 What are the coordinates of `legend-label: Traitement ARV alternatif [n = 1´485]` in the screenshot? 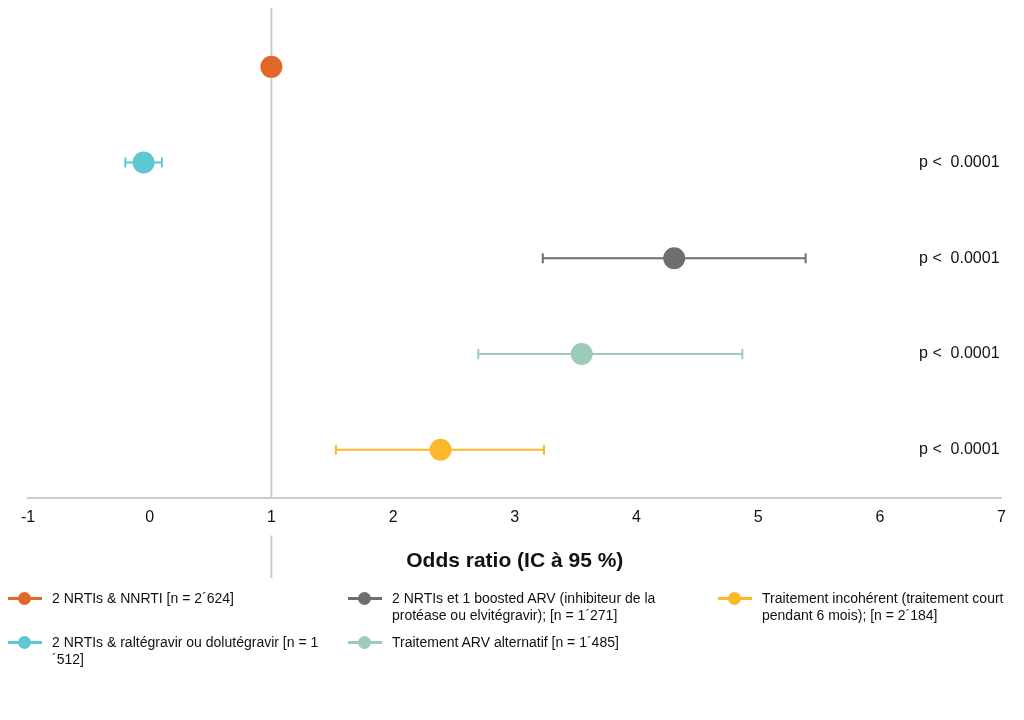 It's located at (505, 642).